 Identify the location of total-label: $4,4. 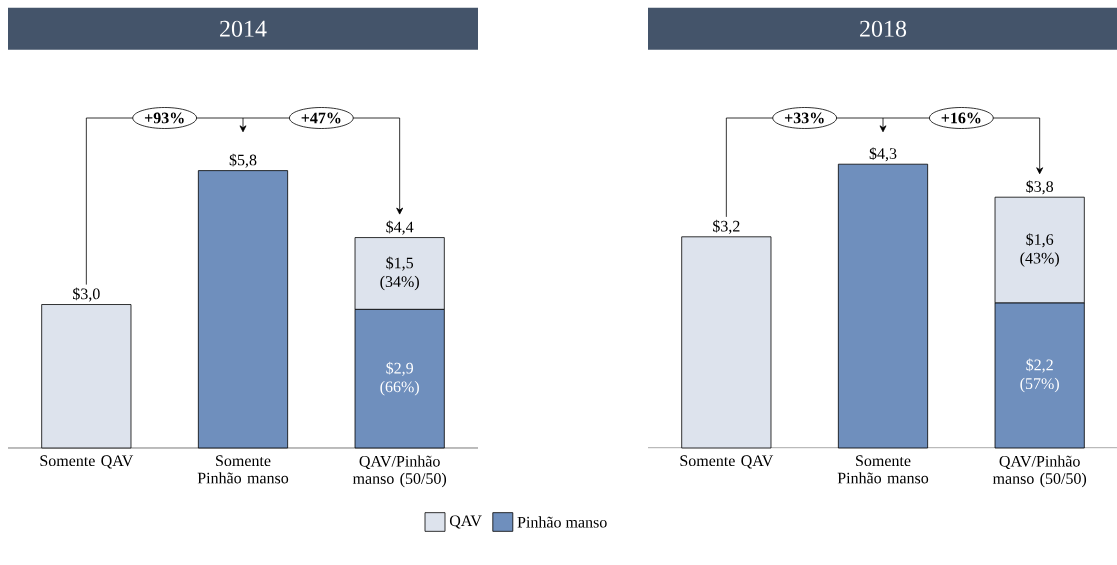
(400, 227).